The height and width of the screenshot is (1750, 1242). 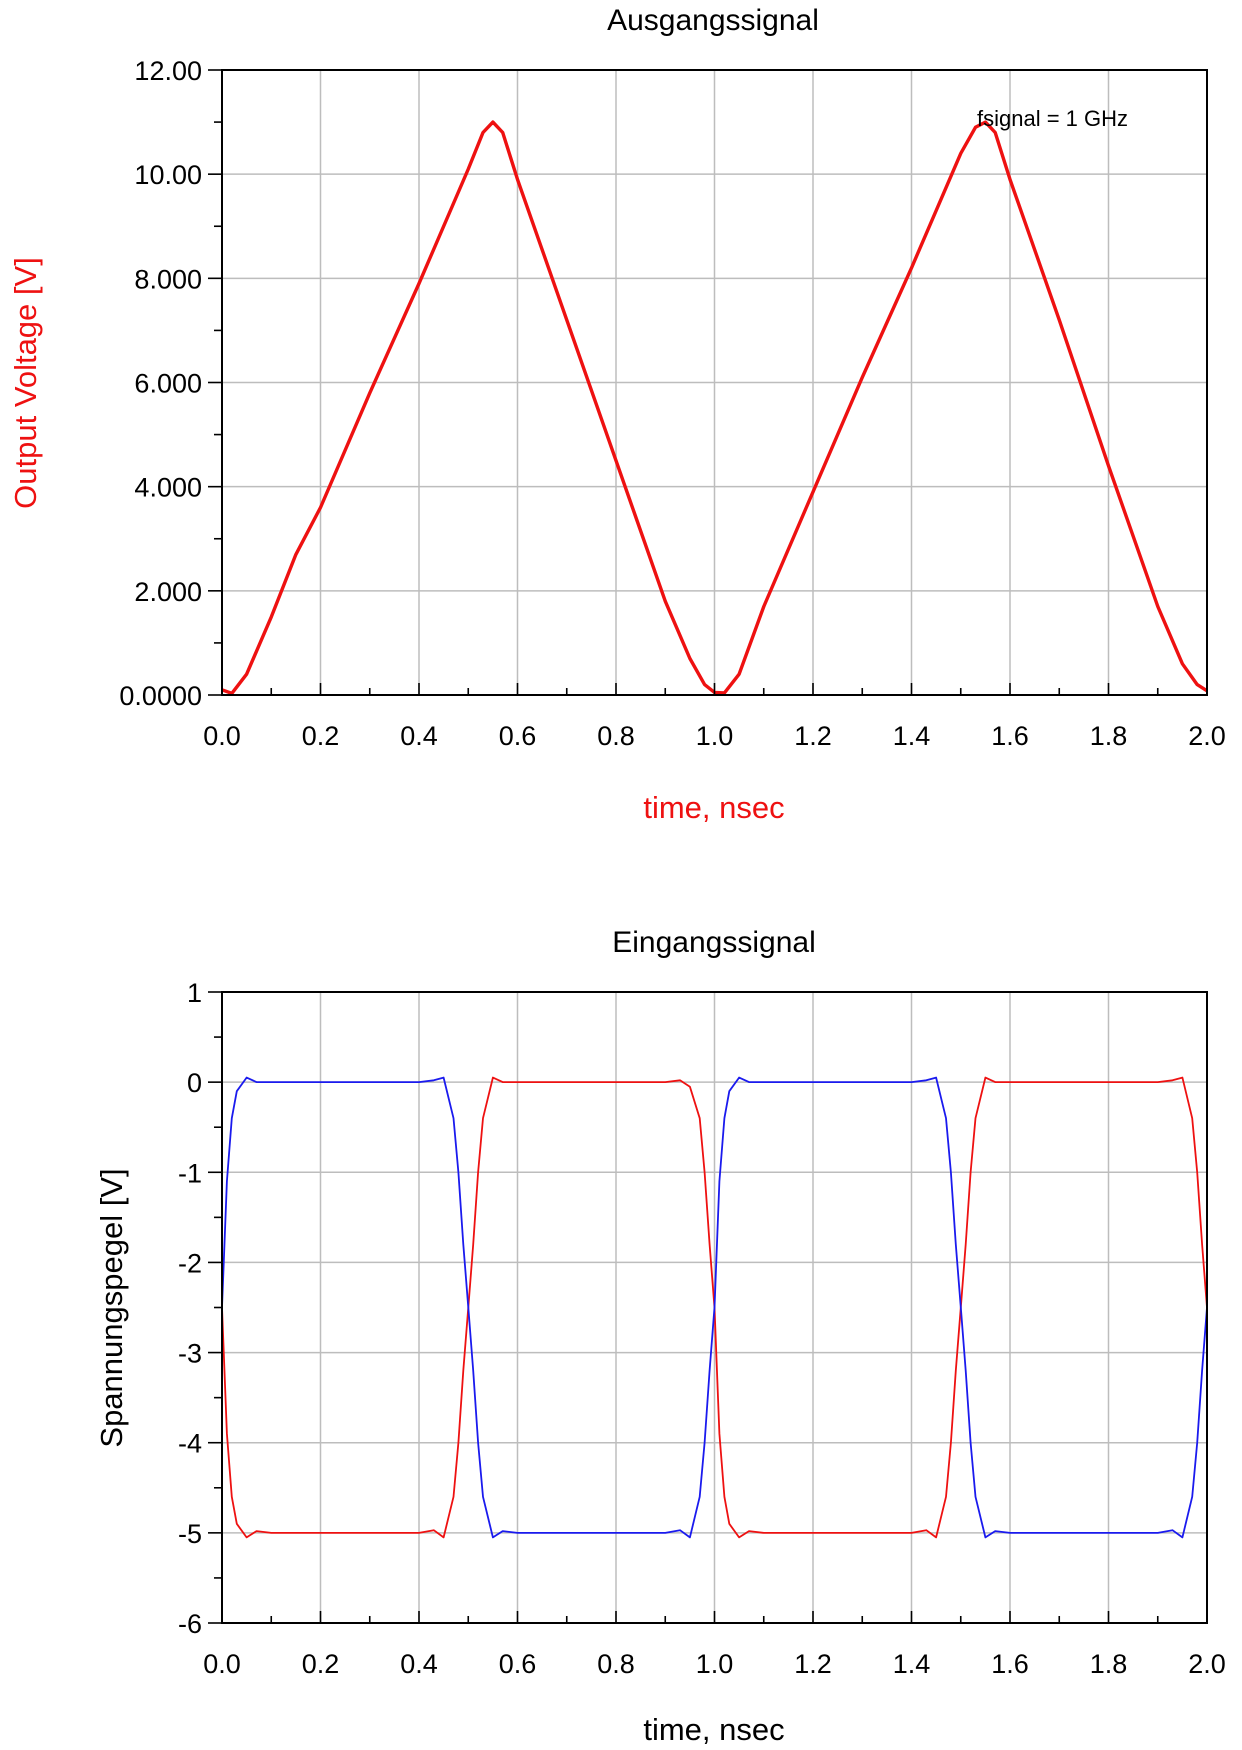 I want to click on output-chart-title: Ausgangssignal, so click(x=713, y=20).